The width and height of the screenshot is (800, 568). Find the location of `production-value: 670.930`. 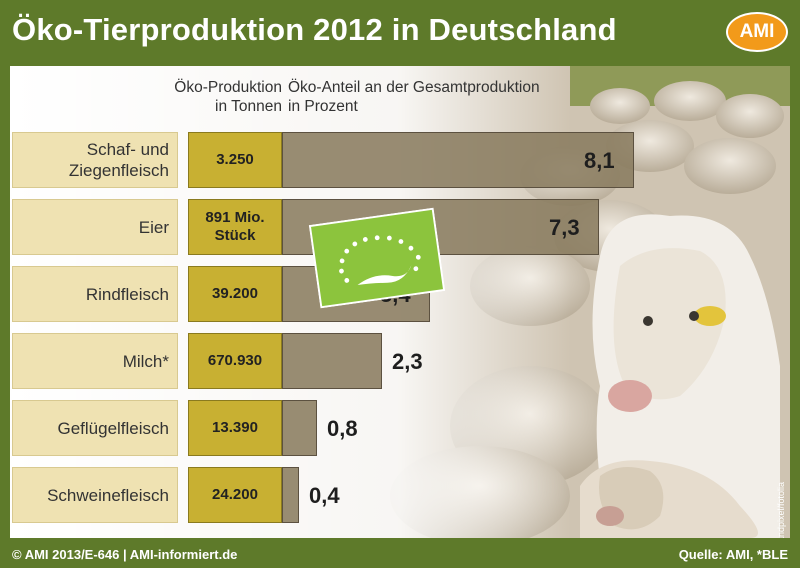

production-value: 670.930 is located at coordinates (235, 361).